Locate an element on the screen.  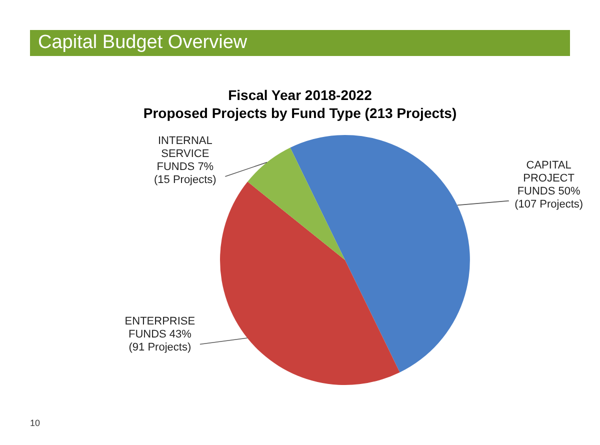
chart-subtitle: Proposed Projects by Fund Type (213 Projects) is located at coordinates (300, 113).